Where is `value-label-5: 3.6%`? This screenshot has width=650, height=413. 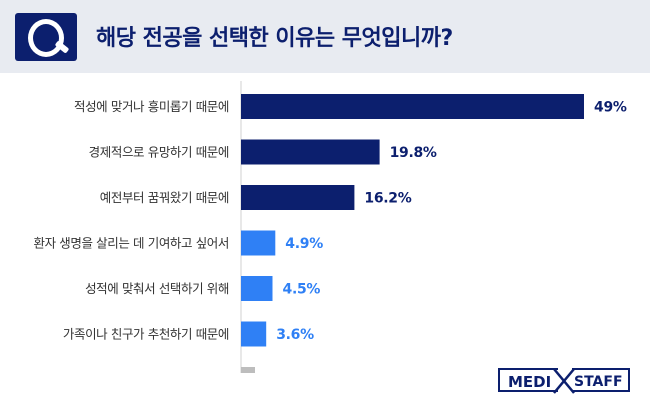
value-label-5: 3.6% is located at coordinates (295, 335).